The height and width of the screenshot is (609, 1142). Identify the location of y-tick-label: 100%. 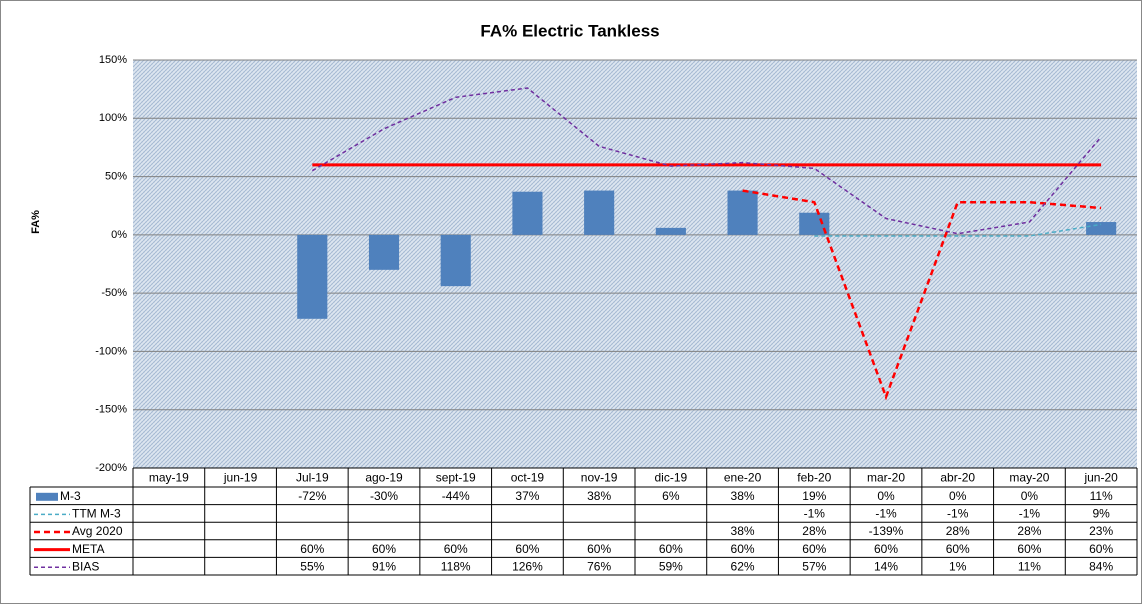
(113, 118).